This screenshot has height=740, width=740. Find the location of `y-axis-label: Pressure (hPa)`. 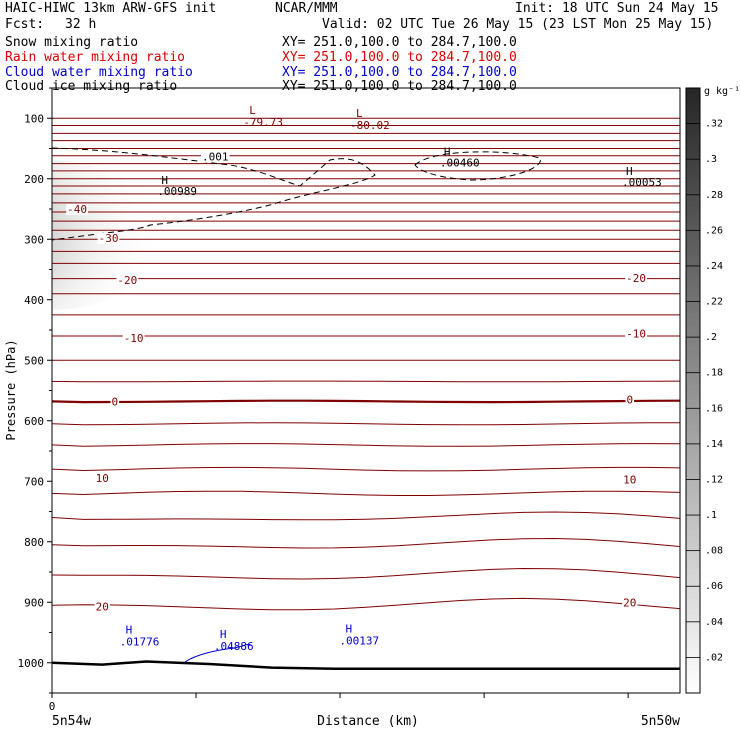

y-axis-label: Pressure (hPa) is located at coordinates (11, 389).